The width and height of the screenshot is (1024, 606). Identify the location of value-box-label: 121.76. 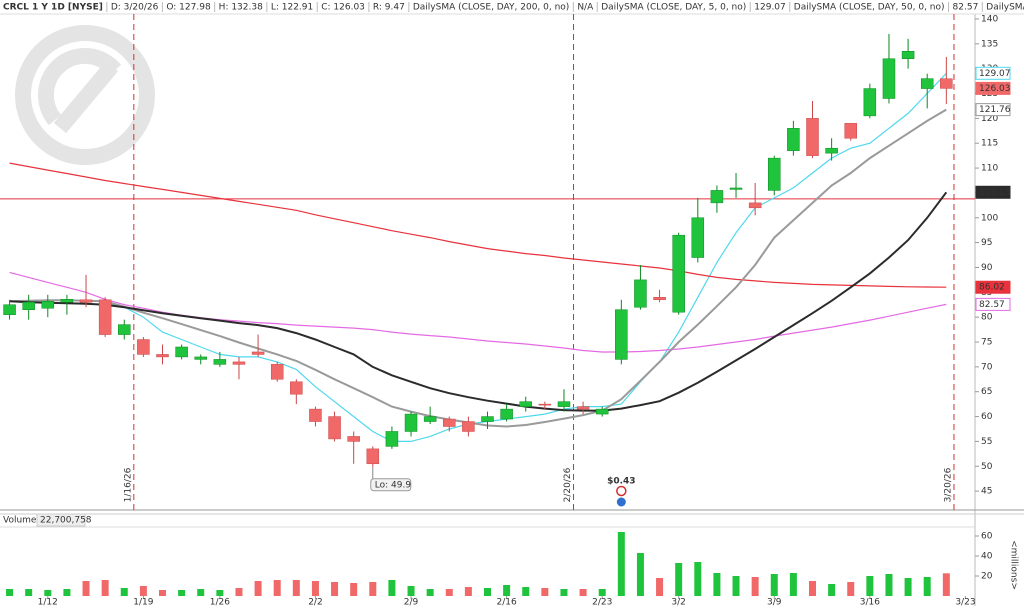
(995, 110).